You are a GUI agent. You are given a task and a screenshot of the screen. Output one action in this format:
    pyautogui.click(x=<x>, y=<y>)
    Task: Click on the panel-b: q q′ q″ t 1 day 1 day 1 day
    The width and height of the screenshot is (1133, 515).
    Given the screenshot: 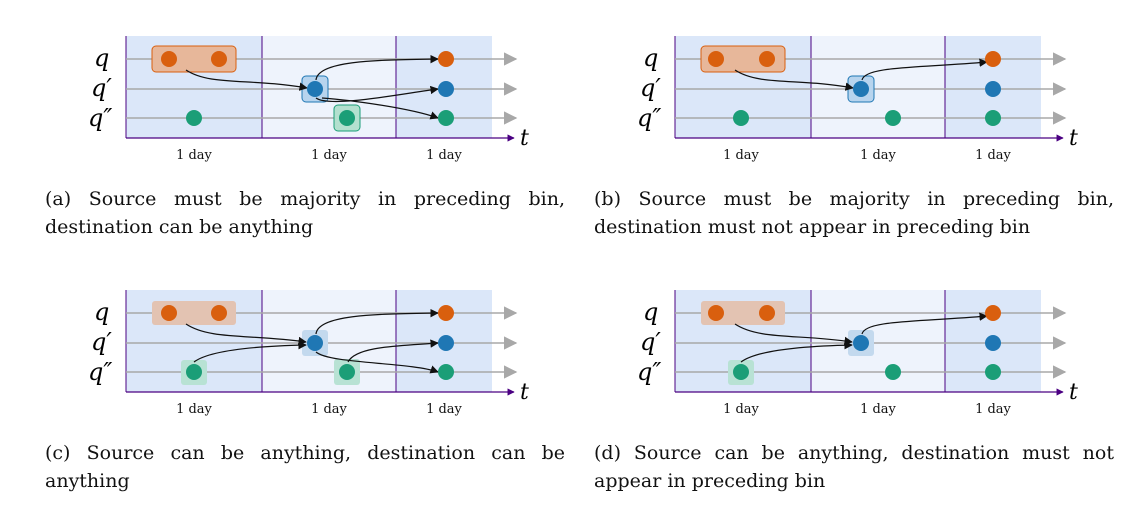 What is the action you would take?
    pyautogui.click(x=857, y=99)
    